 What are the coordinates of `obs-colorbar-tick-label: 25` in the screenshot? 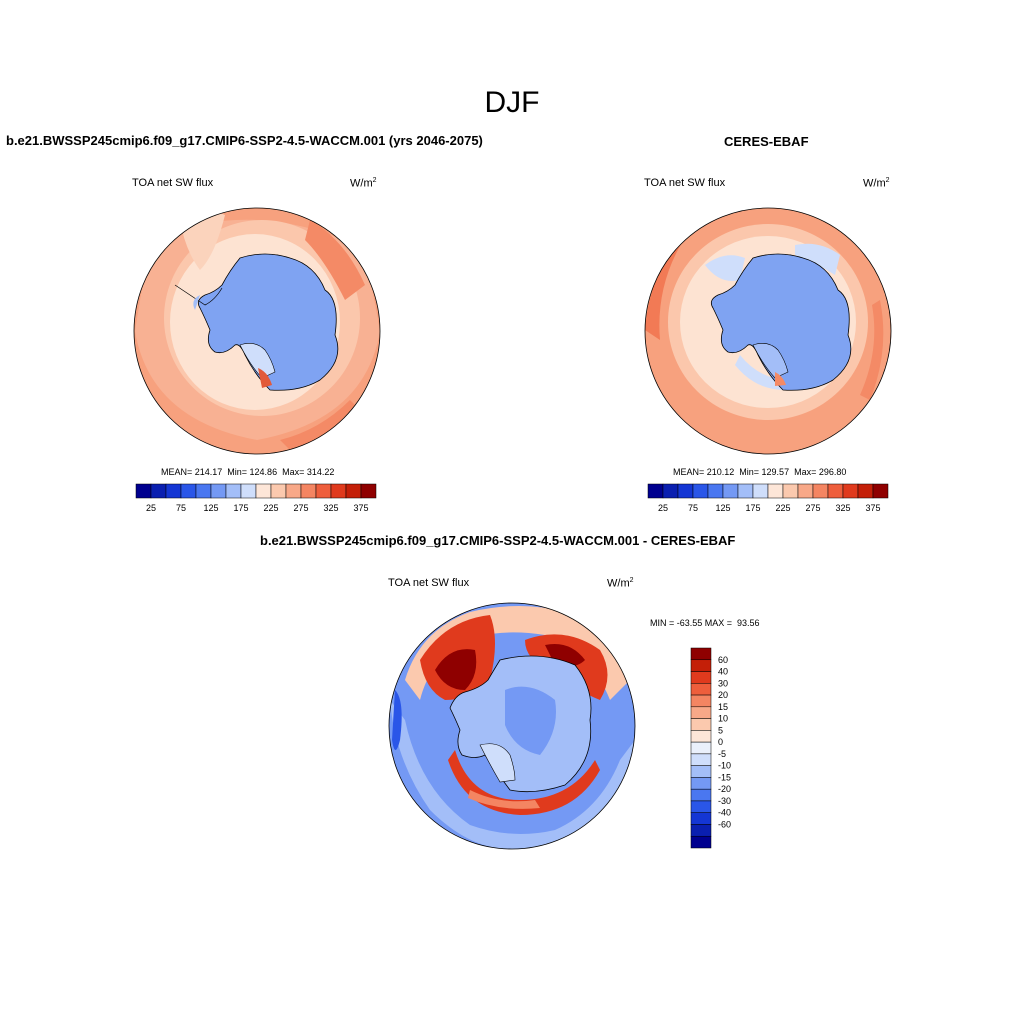 It's located at (663, 508).